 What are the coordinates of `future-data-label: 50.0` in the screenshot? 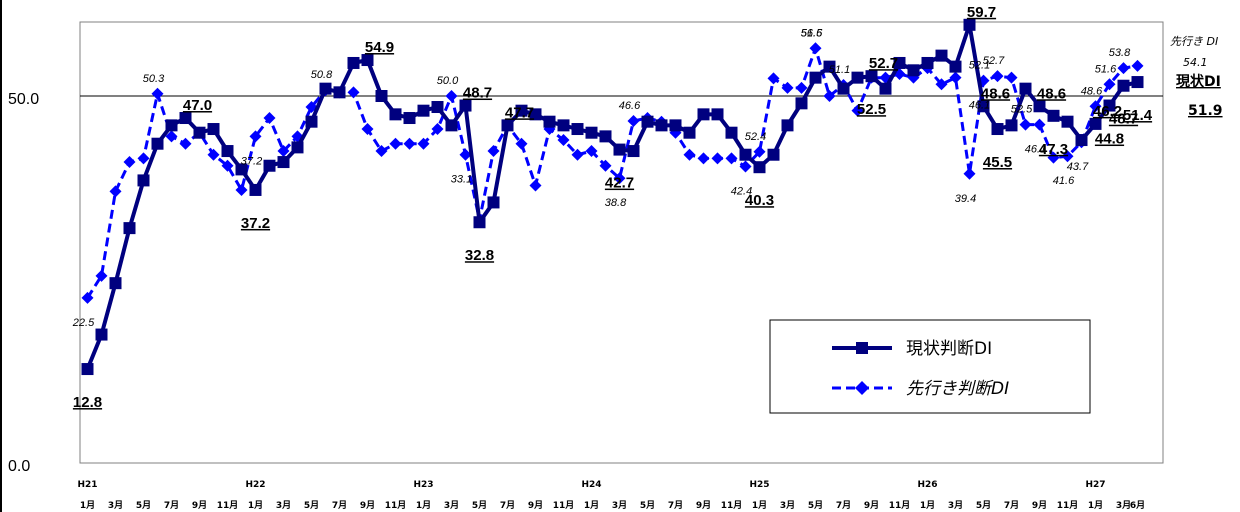 It's located at (448, 81).